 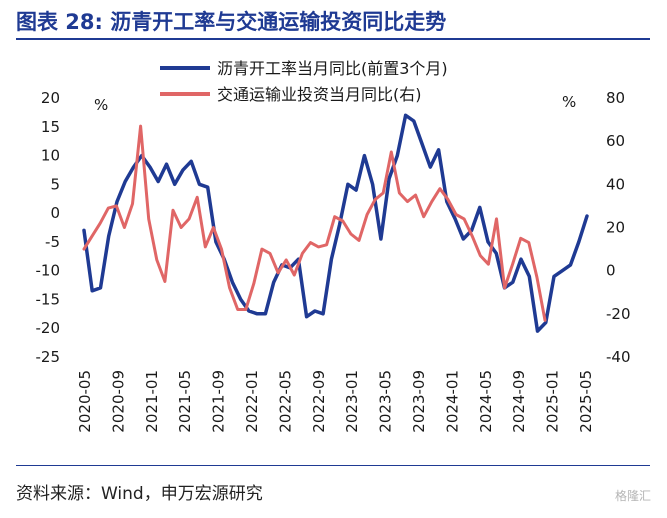 I want to click on y-left-tick-label: 5, so click(x=55, y=184).